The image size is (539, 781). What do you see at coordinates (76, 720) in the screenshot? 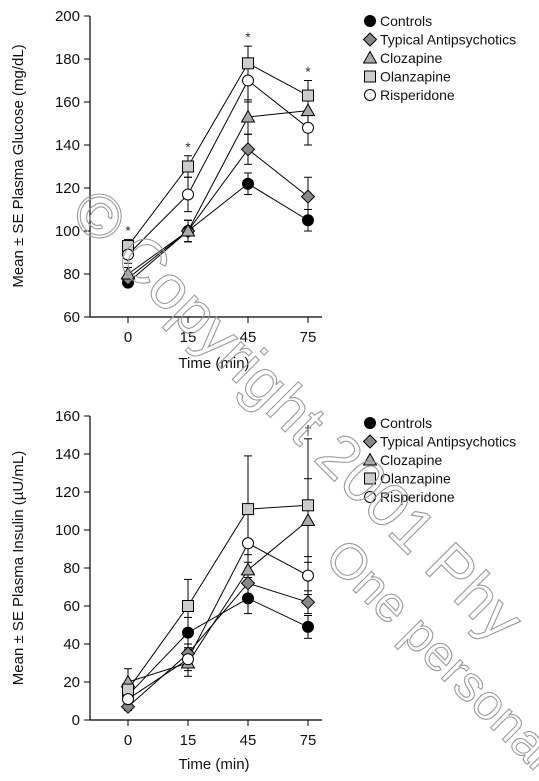
I see `y-tick-label: 0` at bounding box center [76, 720].